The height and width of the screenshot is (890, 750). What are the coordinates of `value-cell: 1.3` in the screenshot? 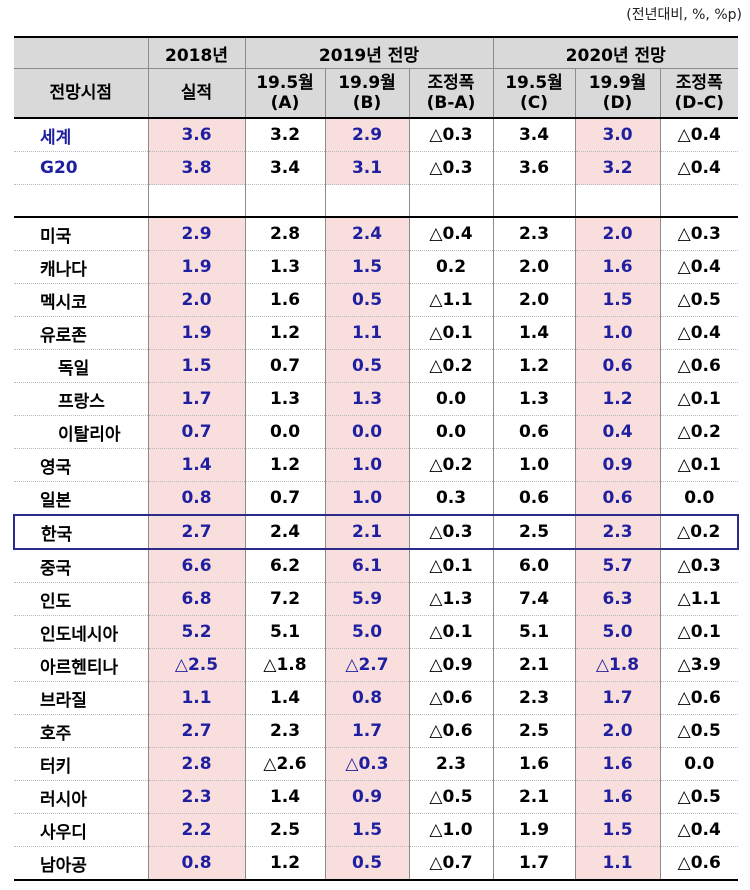 It's located at (533, 399).